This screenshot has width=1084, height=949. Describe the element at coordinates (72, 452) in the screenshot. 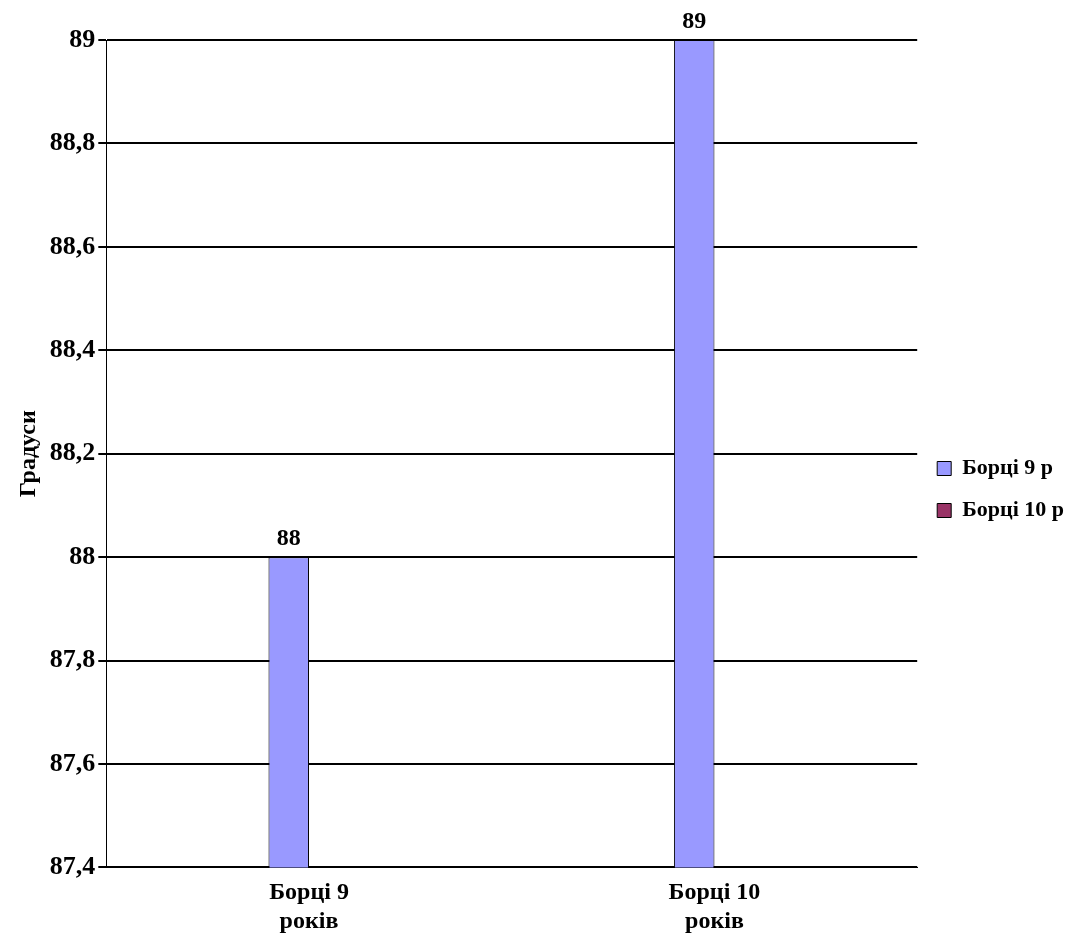

I see `y-tick-label: 88,2` at that location.